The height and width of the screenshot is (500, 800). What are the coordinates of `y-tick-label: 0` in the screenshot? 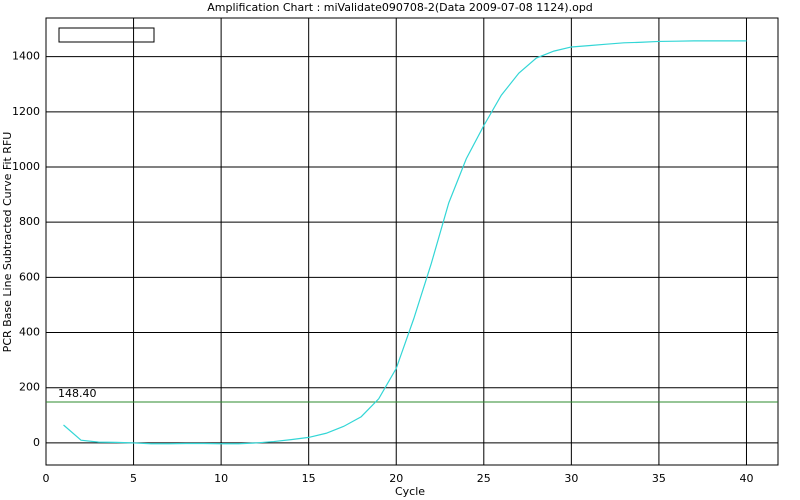 It's located at (36, 442).